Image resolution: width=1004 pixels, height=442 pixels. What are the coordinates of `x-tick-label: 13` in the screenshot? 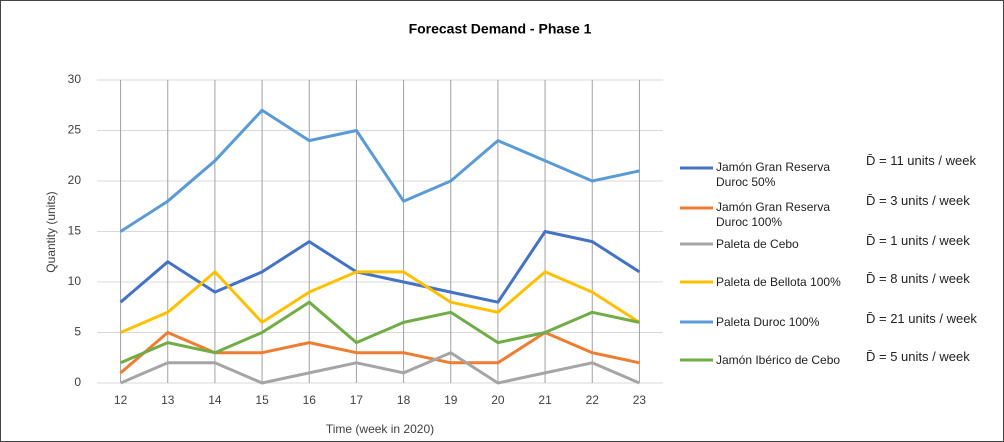 It's located at (168, 400).